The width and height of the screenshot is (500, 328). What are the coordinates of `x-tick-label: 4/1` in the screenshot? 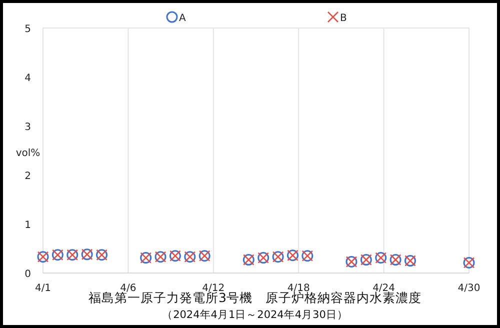 It's located at (43, 288).